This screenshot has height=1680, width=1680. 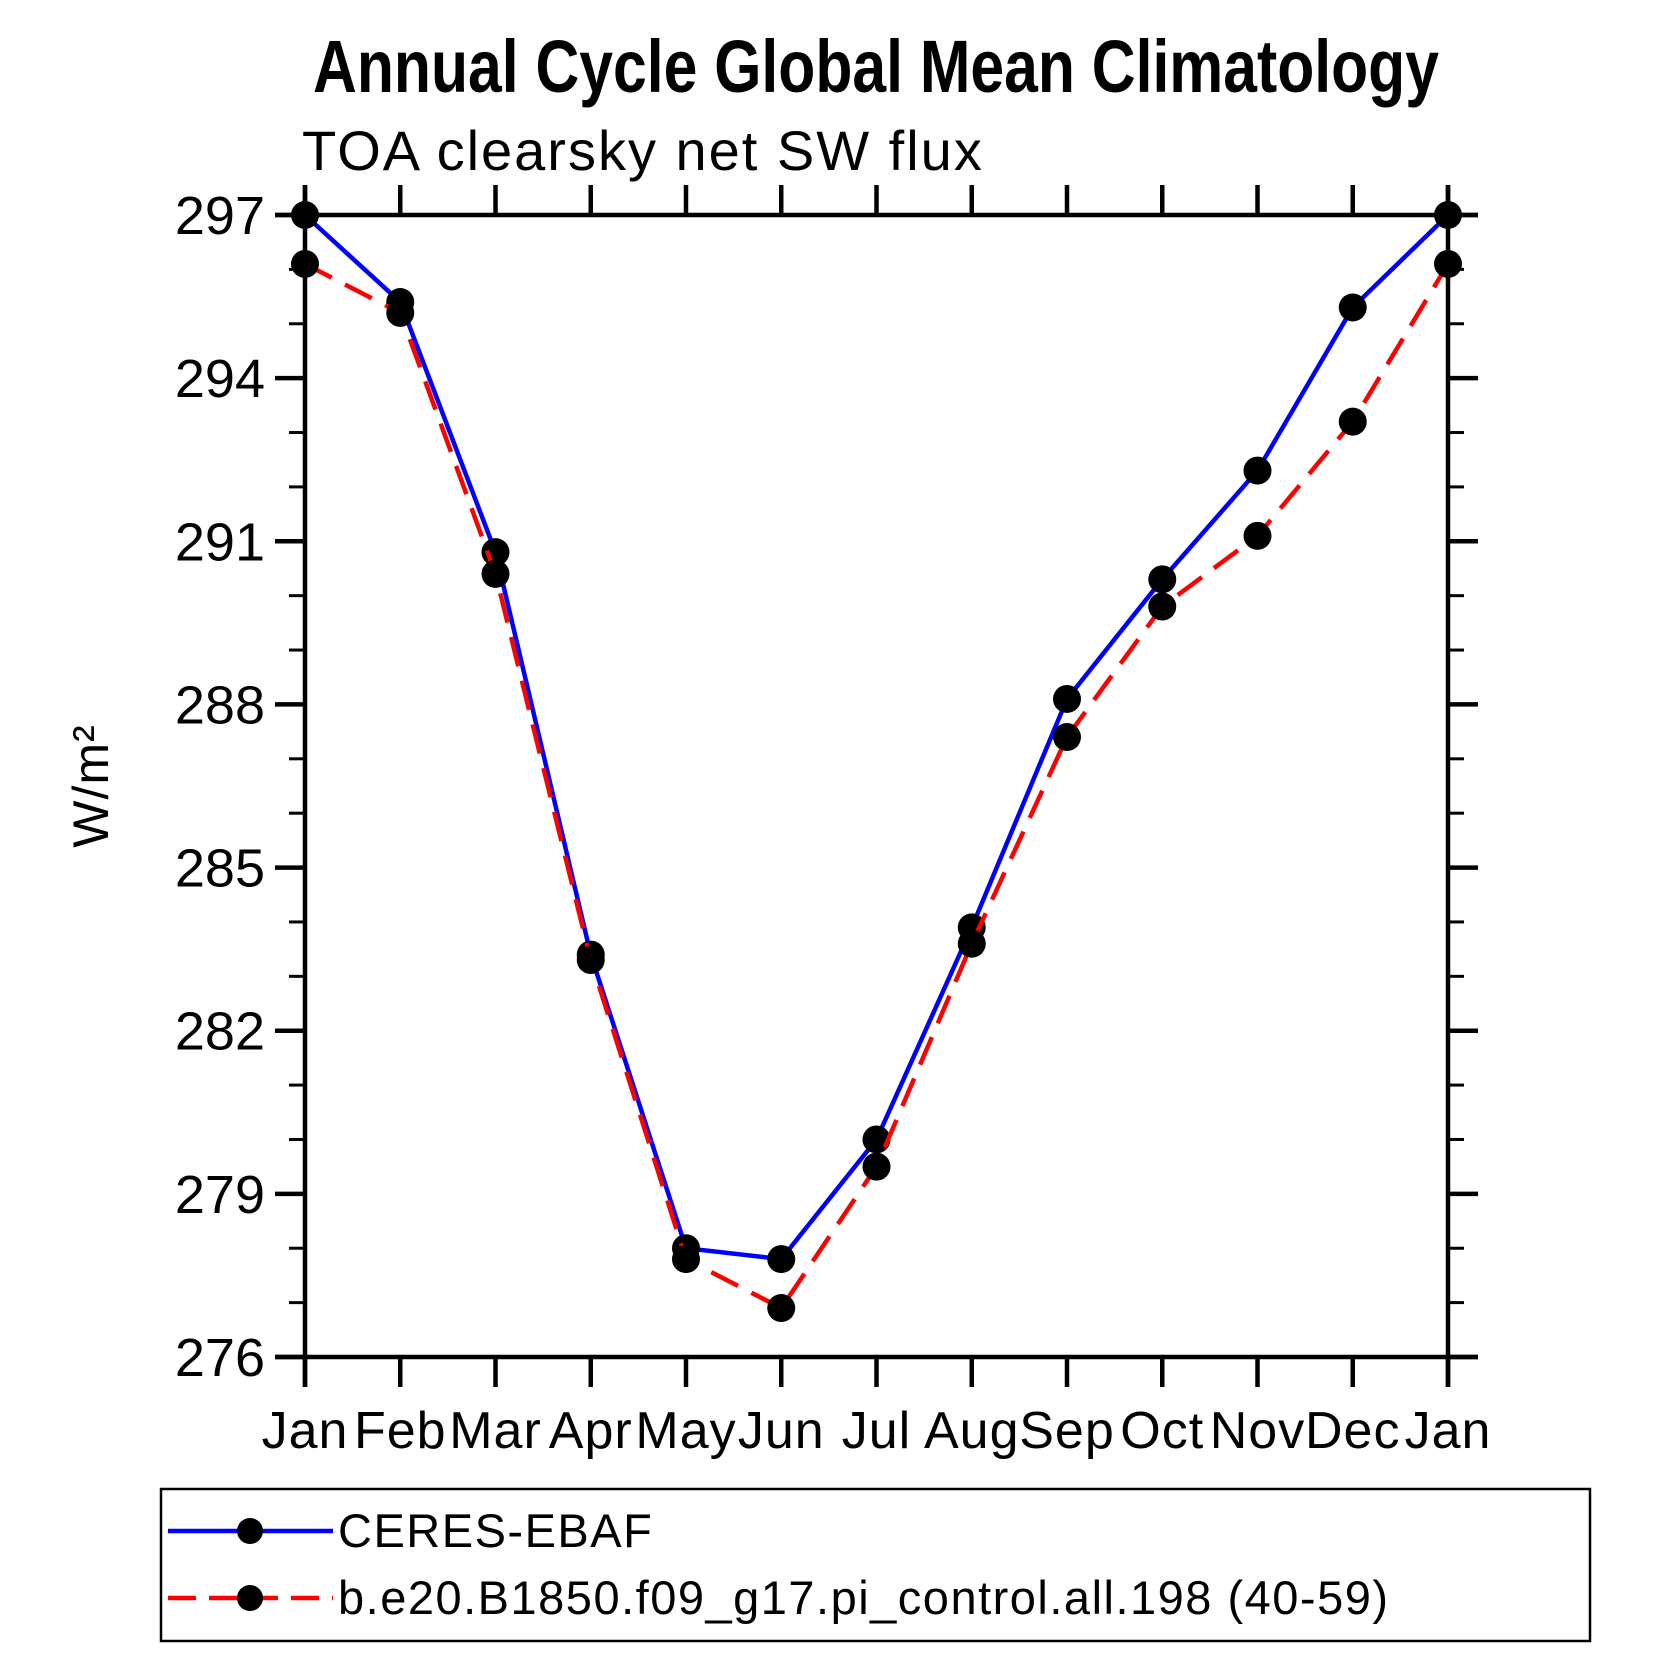 What do you see at coordinates (495, 1431) in the screenshot?
I see `x-tick-label: Mar` at bounding box center [495, 1431].